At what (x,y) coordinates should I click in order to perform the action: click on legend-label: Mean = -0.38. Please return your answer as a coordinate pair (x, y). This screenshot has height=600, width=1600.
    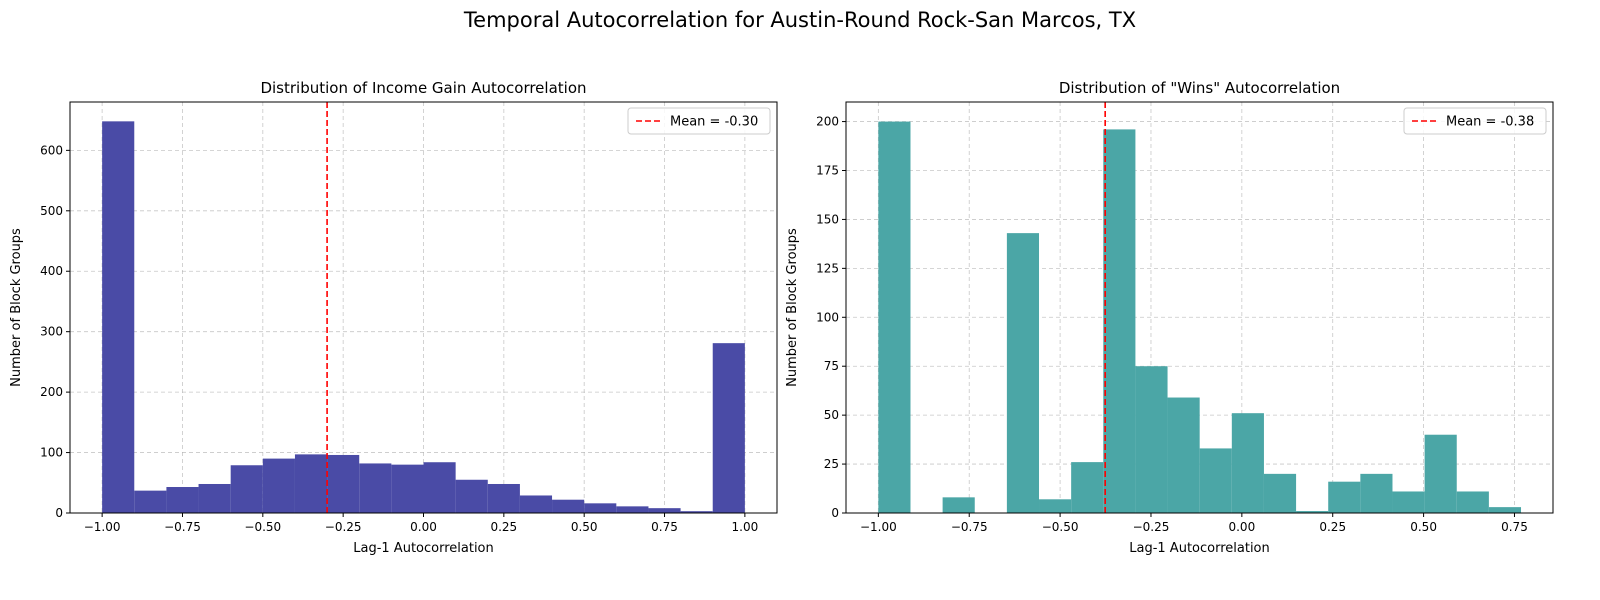
    Looking at the image, I should click on (1490, 122).